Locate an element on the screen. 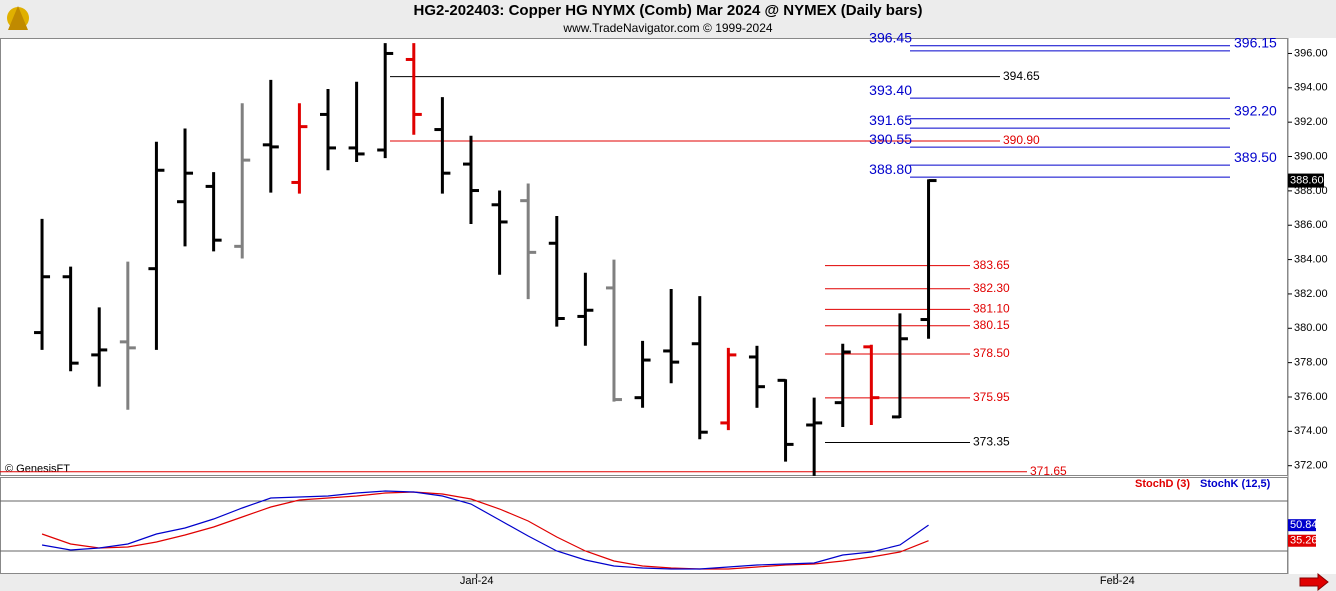 This screenshot has width=1336, height=591. y-tick-label: 394.00 is located at coordinates (1311, 88).